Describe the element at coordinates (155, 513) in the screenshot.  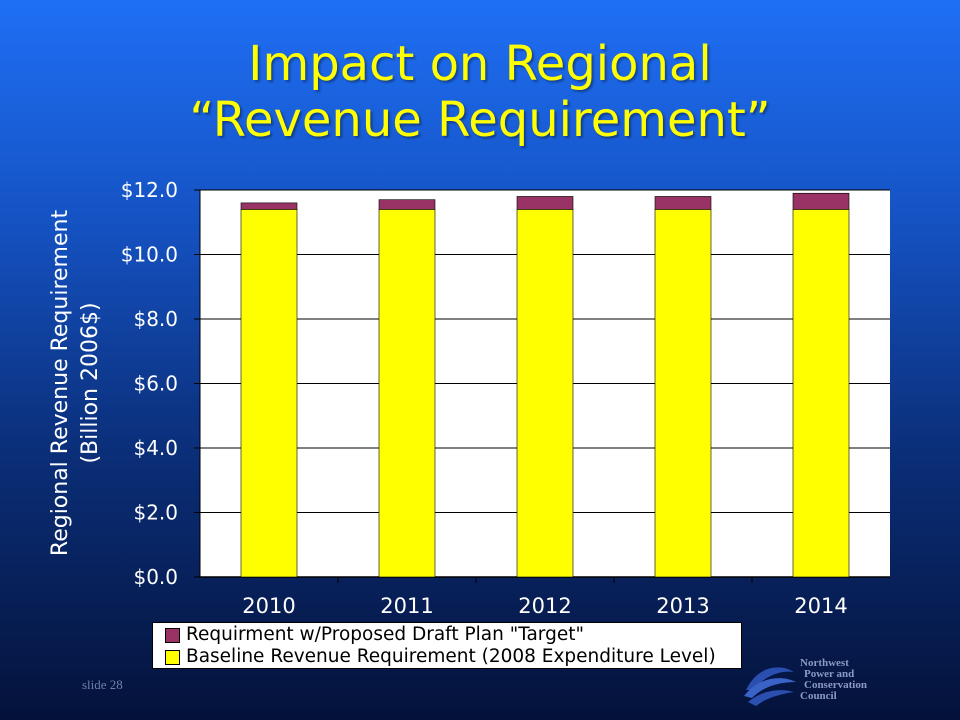
I see `y-tick-label: $2.0` at that location.